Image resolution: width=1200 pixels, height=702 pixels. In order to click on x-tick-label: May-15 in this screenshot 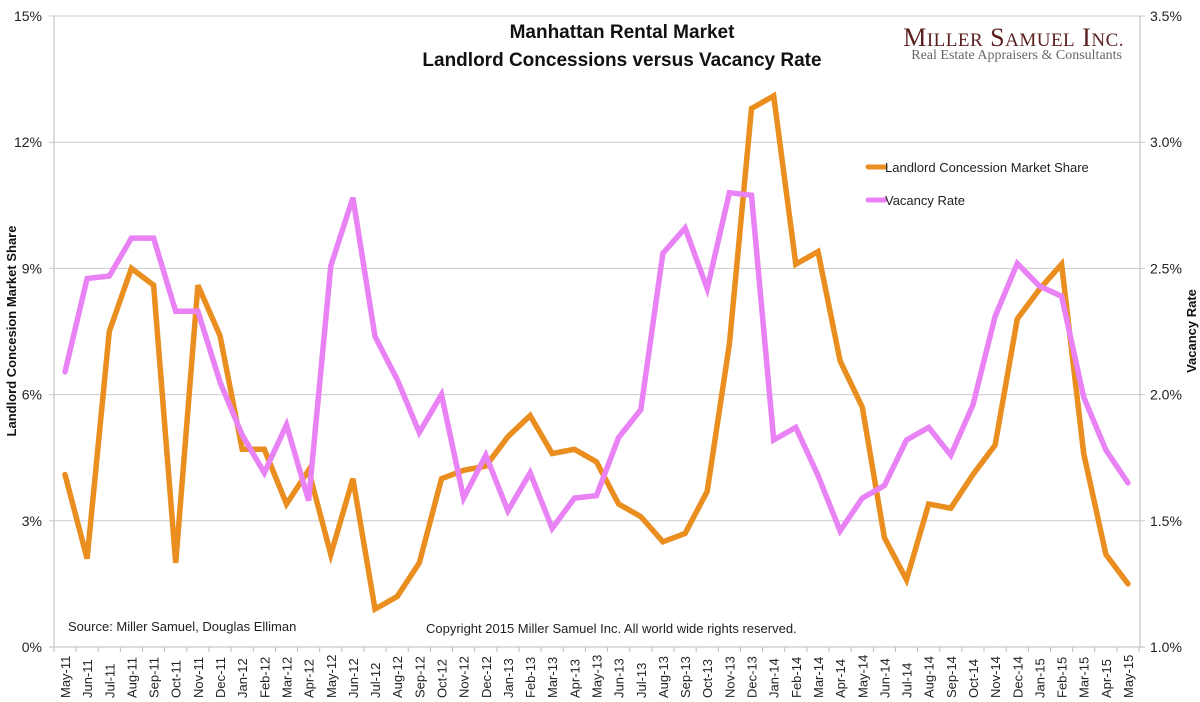, I will do `click(1128, 676)`.